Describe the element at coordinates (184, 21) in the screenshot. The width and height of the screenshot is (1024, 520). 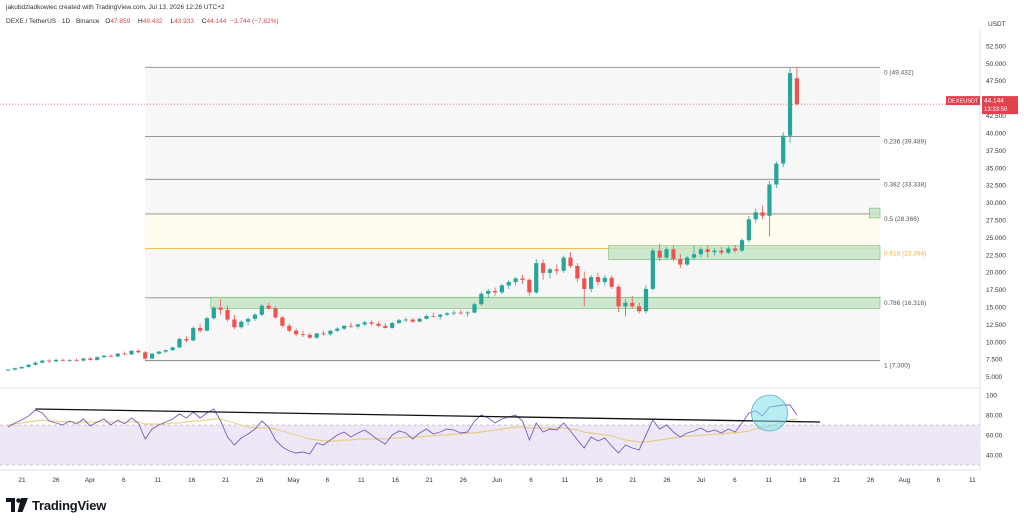
I see `ohlc-low-value: 43.933` at that location.